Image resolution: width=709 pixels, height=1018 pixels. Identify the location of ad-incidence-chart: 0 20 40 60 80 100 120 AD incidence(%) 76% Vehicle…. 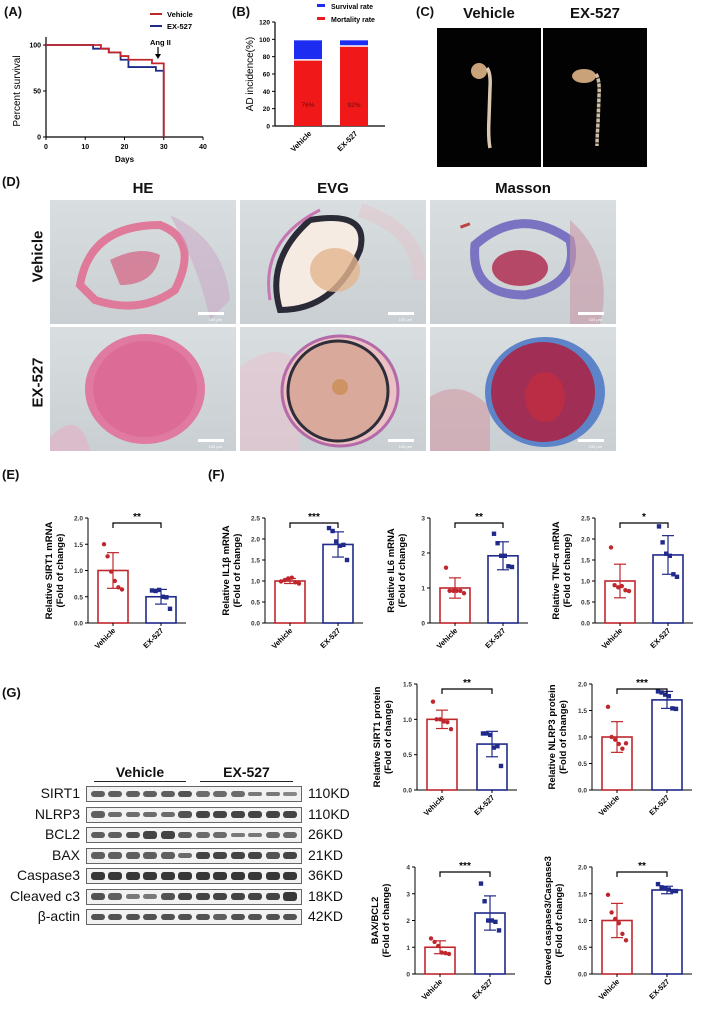
(315, 79).